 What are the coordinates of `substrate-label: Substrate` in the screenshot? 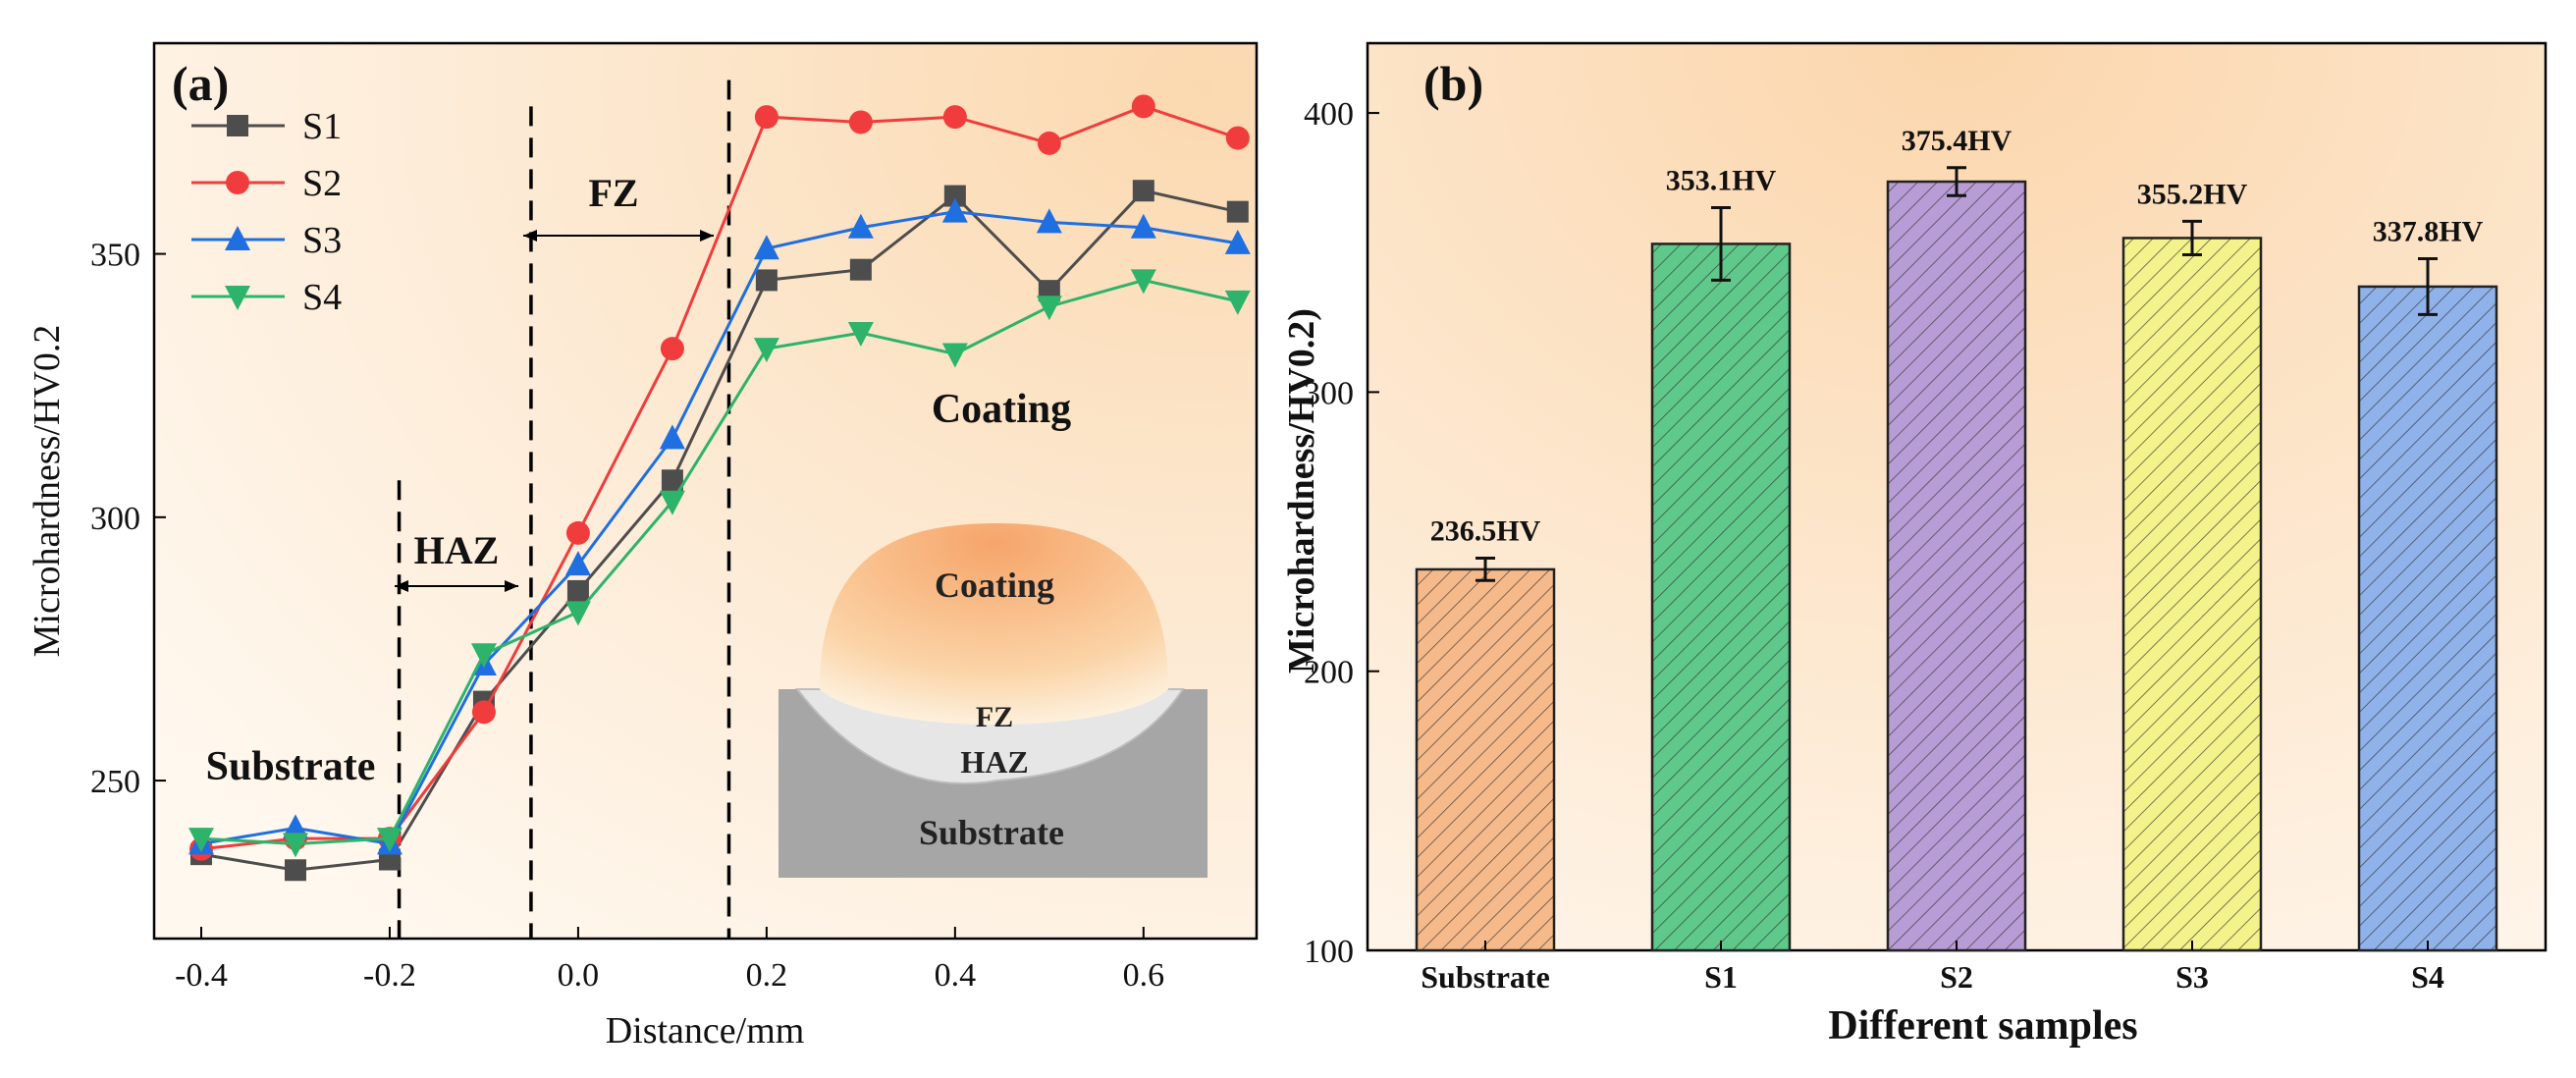 It's located at (291, 767).